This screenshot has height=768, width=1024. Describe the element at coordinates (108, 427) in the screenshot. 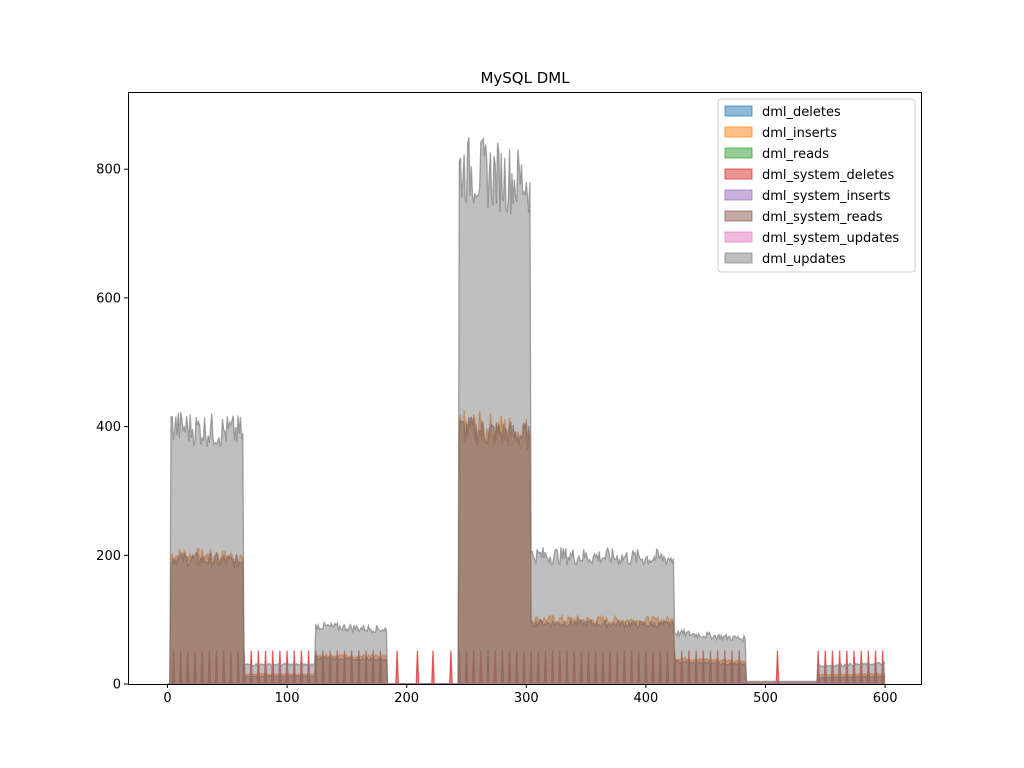

I see `y-tick-label-400: 400` at that location.